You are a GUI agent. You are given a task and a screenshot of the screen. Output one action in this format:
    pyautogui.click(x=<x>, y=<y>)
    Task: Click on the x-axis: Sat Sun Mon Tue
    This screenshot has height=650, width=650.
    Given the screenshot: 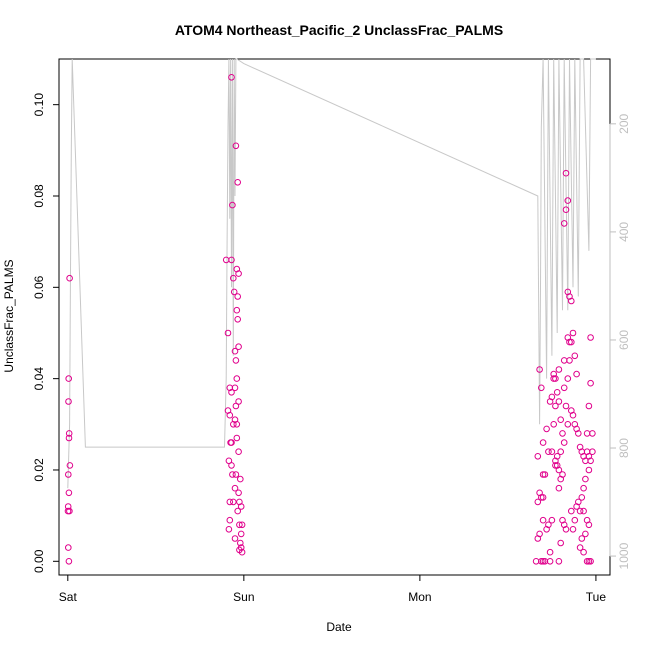 What is the action you would take?
    pyautogui.click(x=332, y=589)
    